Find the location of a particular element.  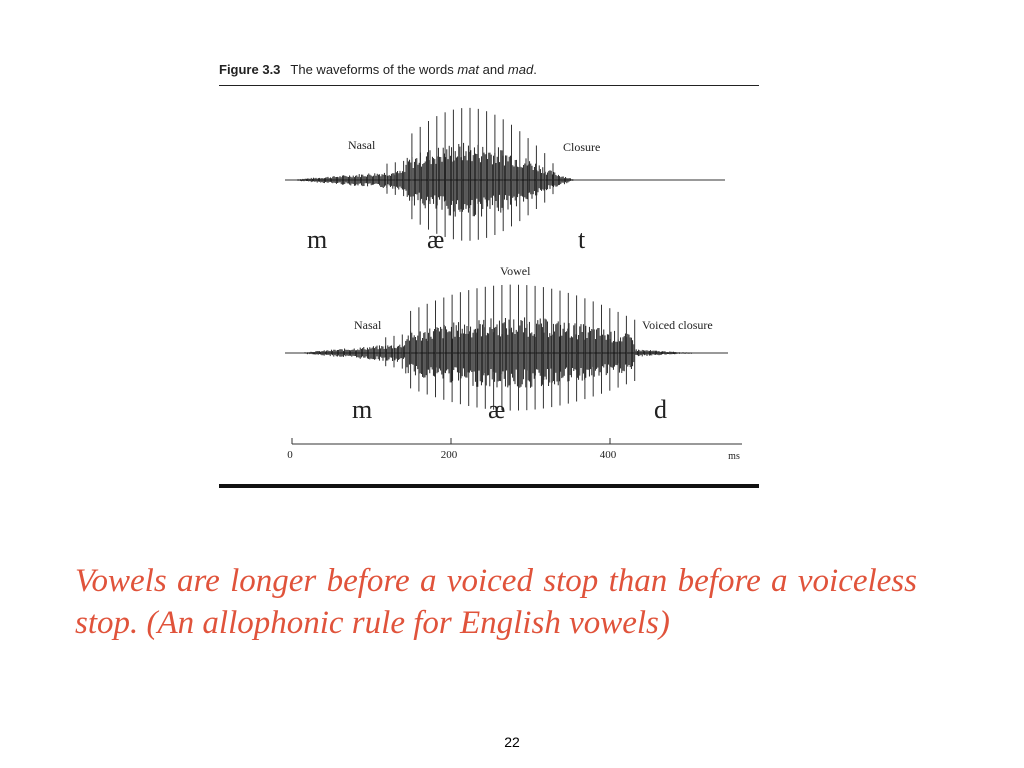

label-vowel-mad: Vowel is located at coordinates (515, 271).